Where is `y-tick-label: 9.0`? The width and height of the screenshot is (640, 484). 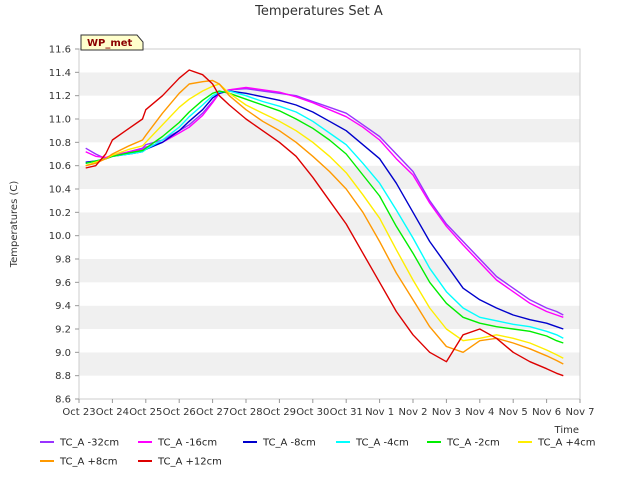 y-tick-label: 9.0 is located at coordinates (63, 353).